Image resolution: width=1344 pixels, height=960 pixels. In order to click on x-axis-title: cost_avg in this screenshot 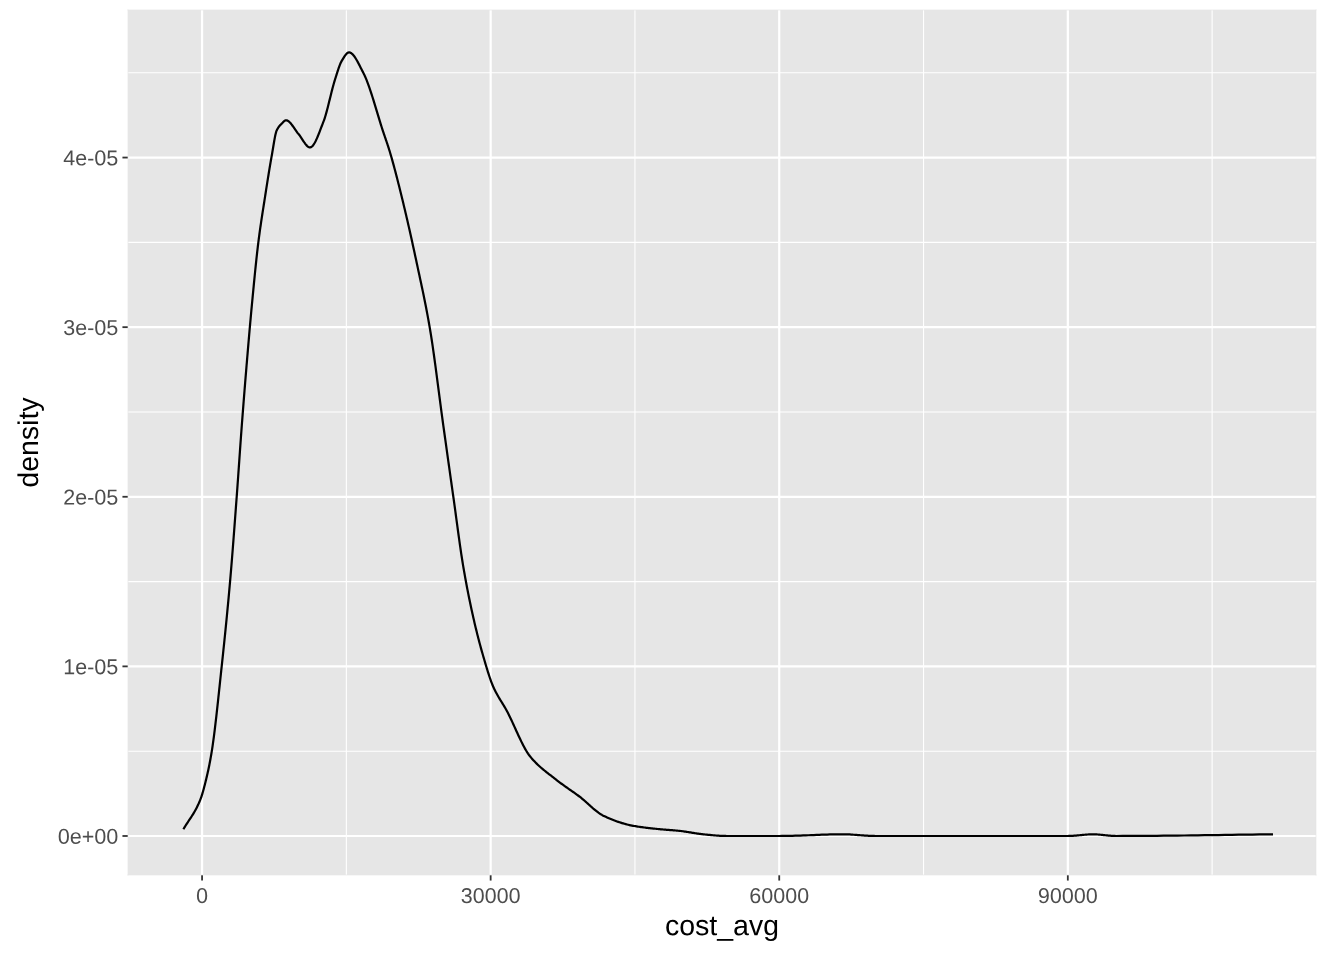, I will do `click(722, 929)`.